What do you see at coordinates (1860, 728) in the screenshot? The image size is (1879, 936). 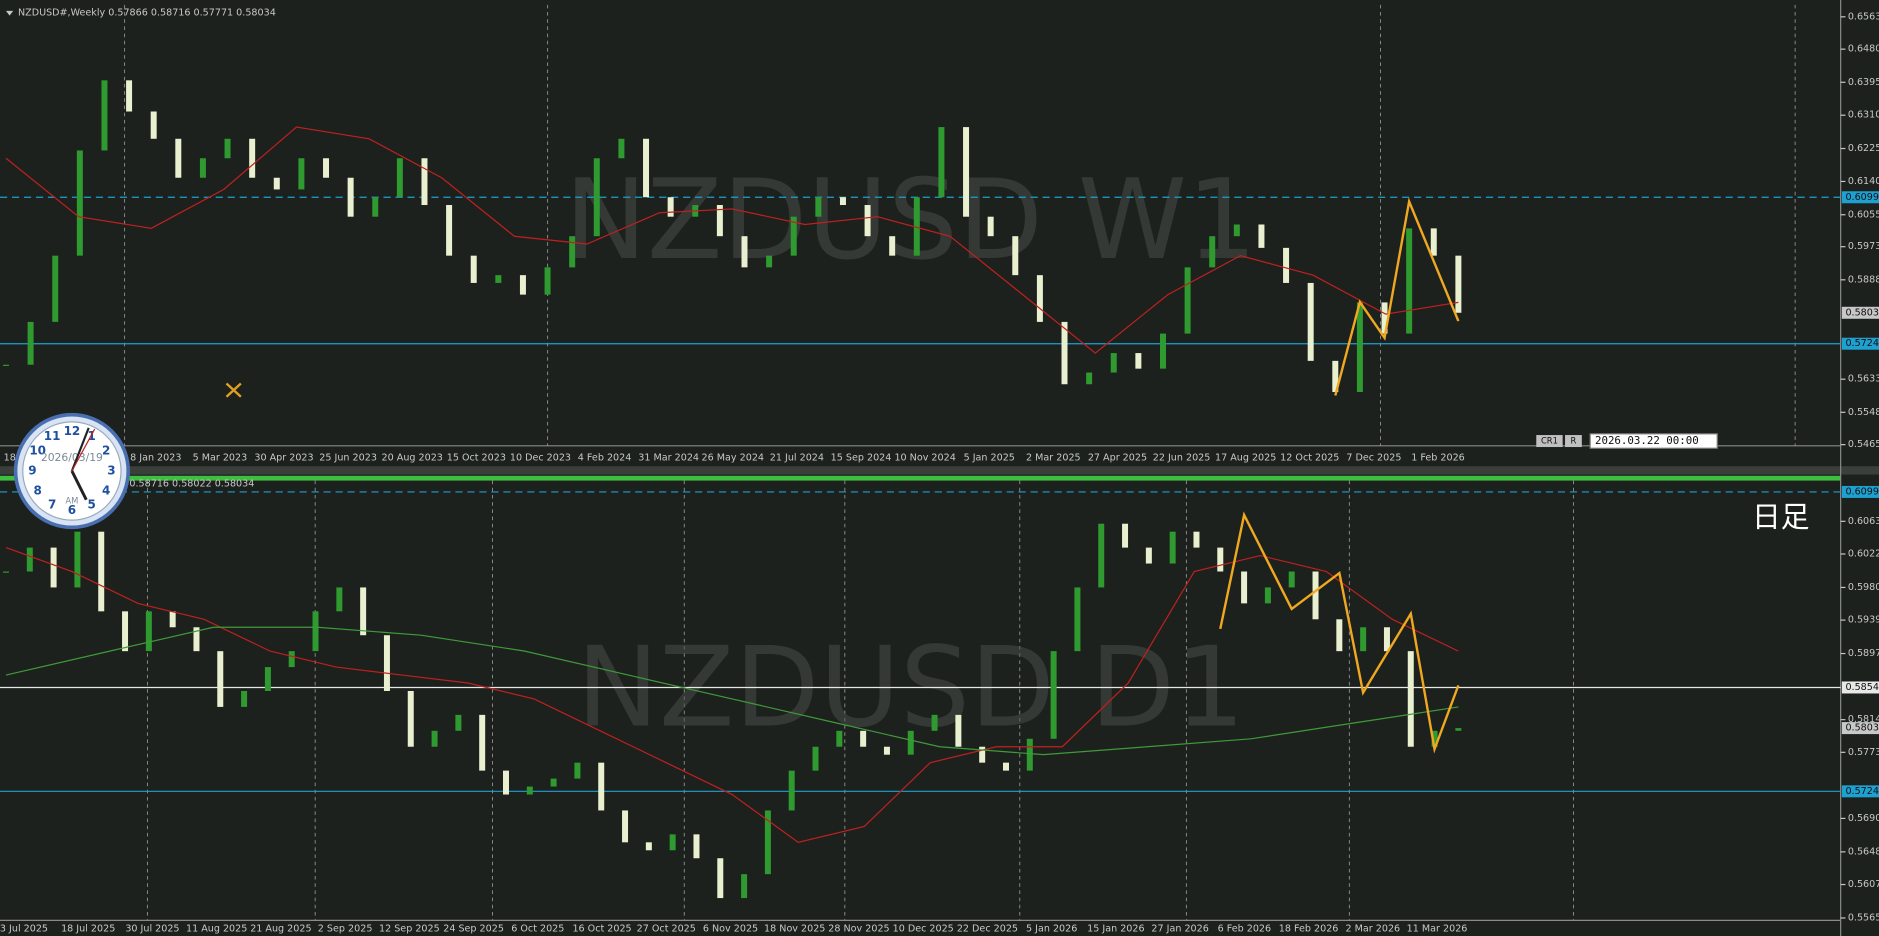 I see `current-price-box` at bounding box center [1860, 728].